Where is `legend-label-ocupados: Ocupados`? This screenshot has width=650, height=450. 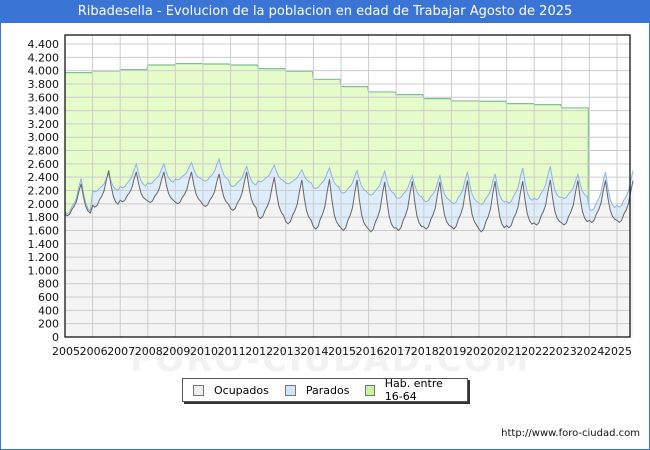 legend-label-ocupados: Ocupados is located at coordinates (241, 390).